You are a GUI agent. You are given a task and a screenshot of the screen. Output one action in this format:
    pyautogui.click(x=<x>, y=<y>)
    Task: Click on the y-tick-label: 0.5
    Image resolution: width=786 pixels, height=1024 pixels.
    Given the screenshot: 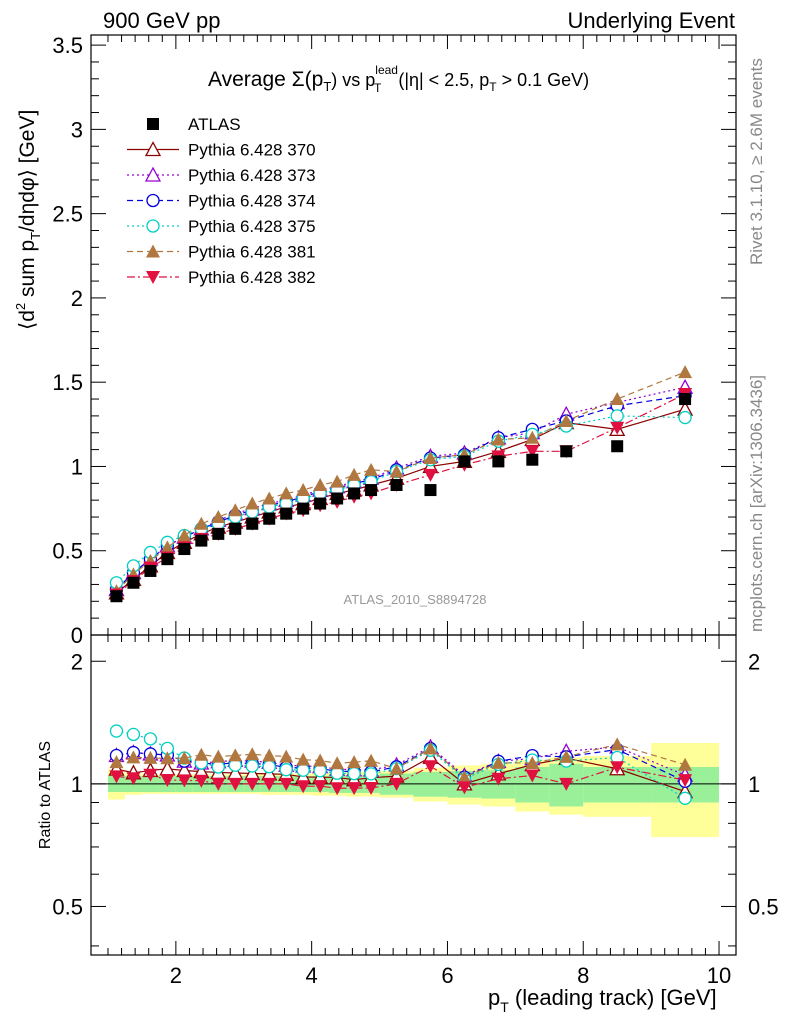 What is the action you would take?
    pyautogui.click(x=67, y=551)
    